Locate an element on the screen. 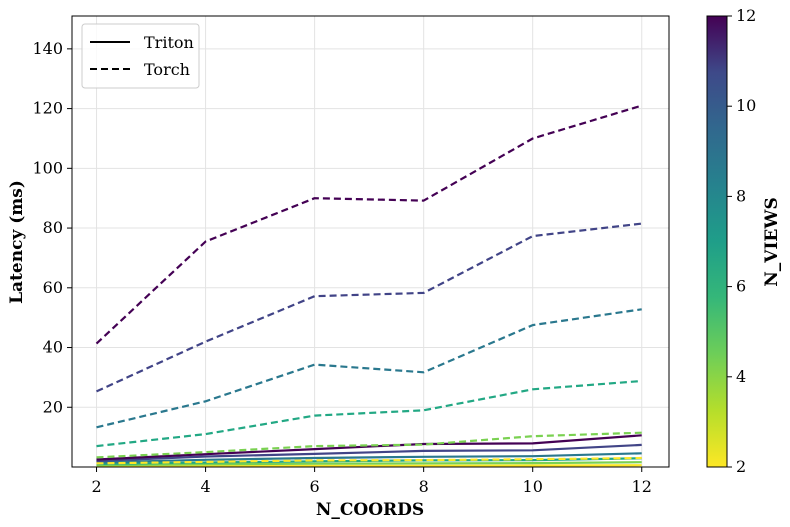  colorbar-tick-label: 8 is located at coordinates (741, 195).